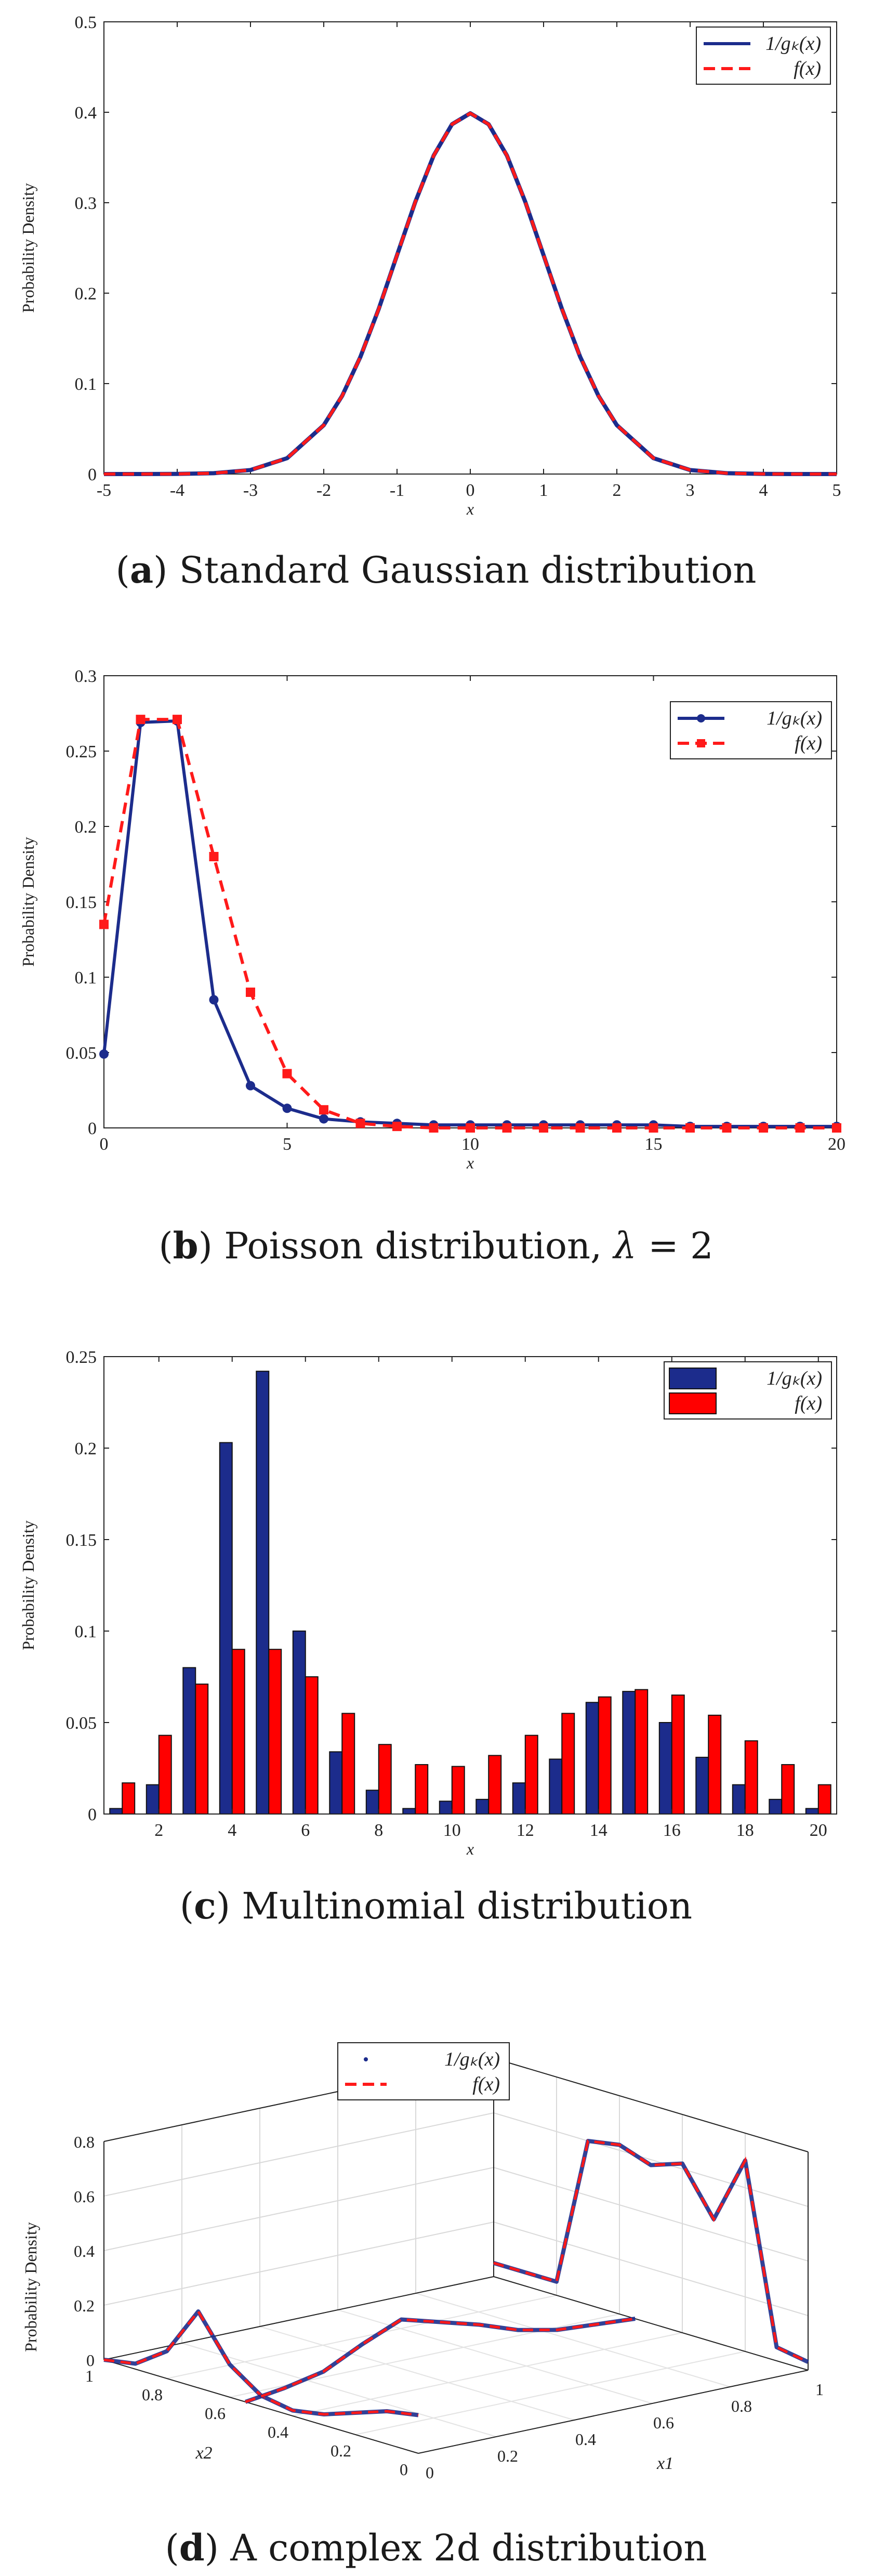 The image size is (872, 2576). I want to click on y-tick-label: 0.1, so click(86, 1632).